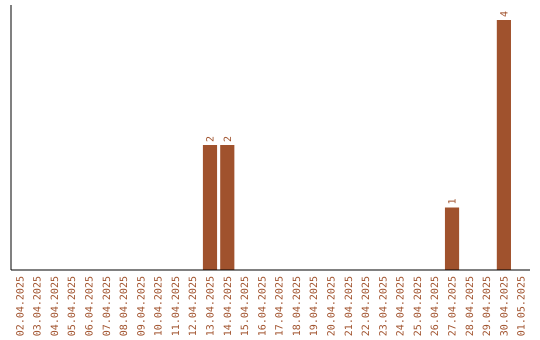  What do you see at coordinates (453, 201) in the screenshot?
I see `data-label: 1` at bounding box center [453, 201].